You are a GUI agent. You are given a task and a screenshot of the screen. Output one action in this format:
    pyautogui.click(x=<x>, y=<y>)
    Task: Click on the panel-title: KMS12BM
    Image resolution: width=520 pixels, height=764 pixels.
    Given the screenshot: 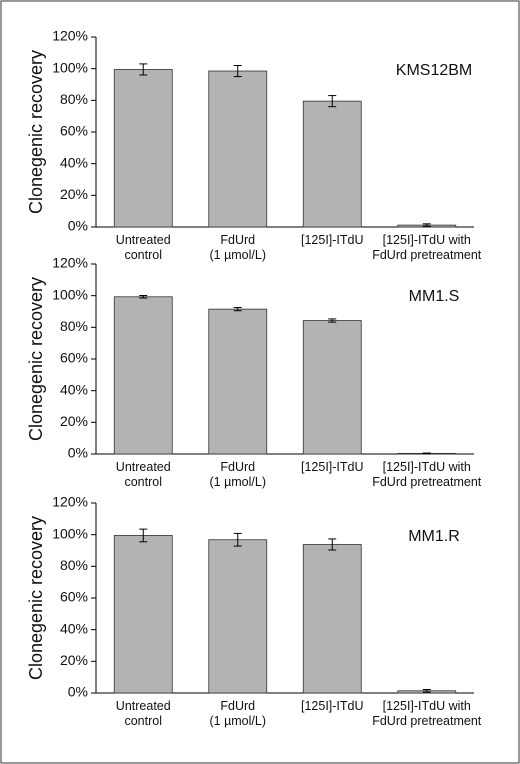 What is the action you would take?
    pyautogui.click(x=434, y=70)
    